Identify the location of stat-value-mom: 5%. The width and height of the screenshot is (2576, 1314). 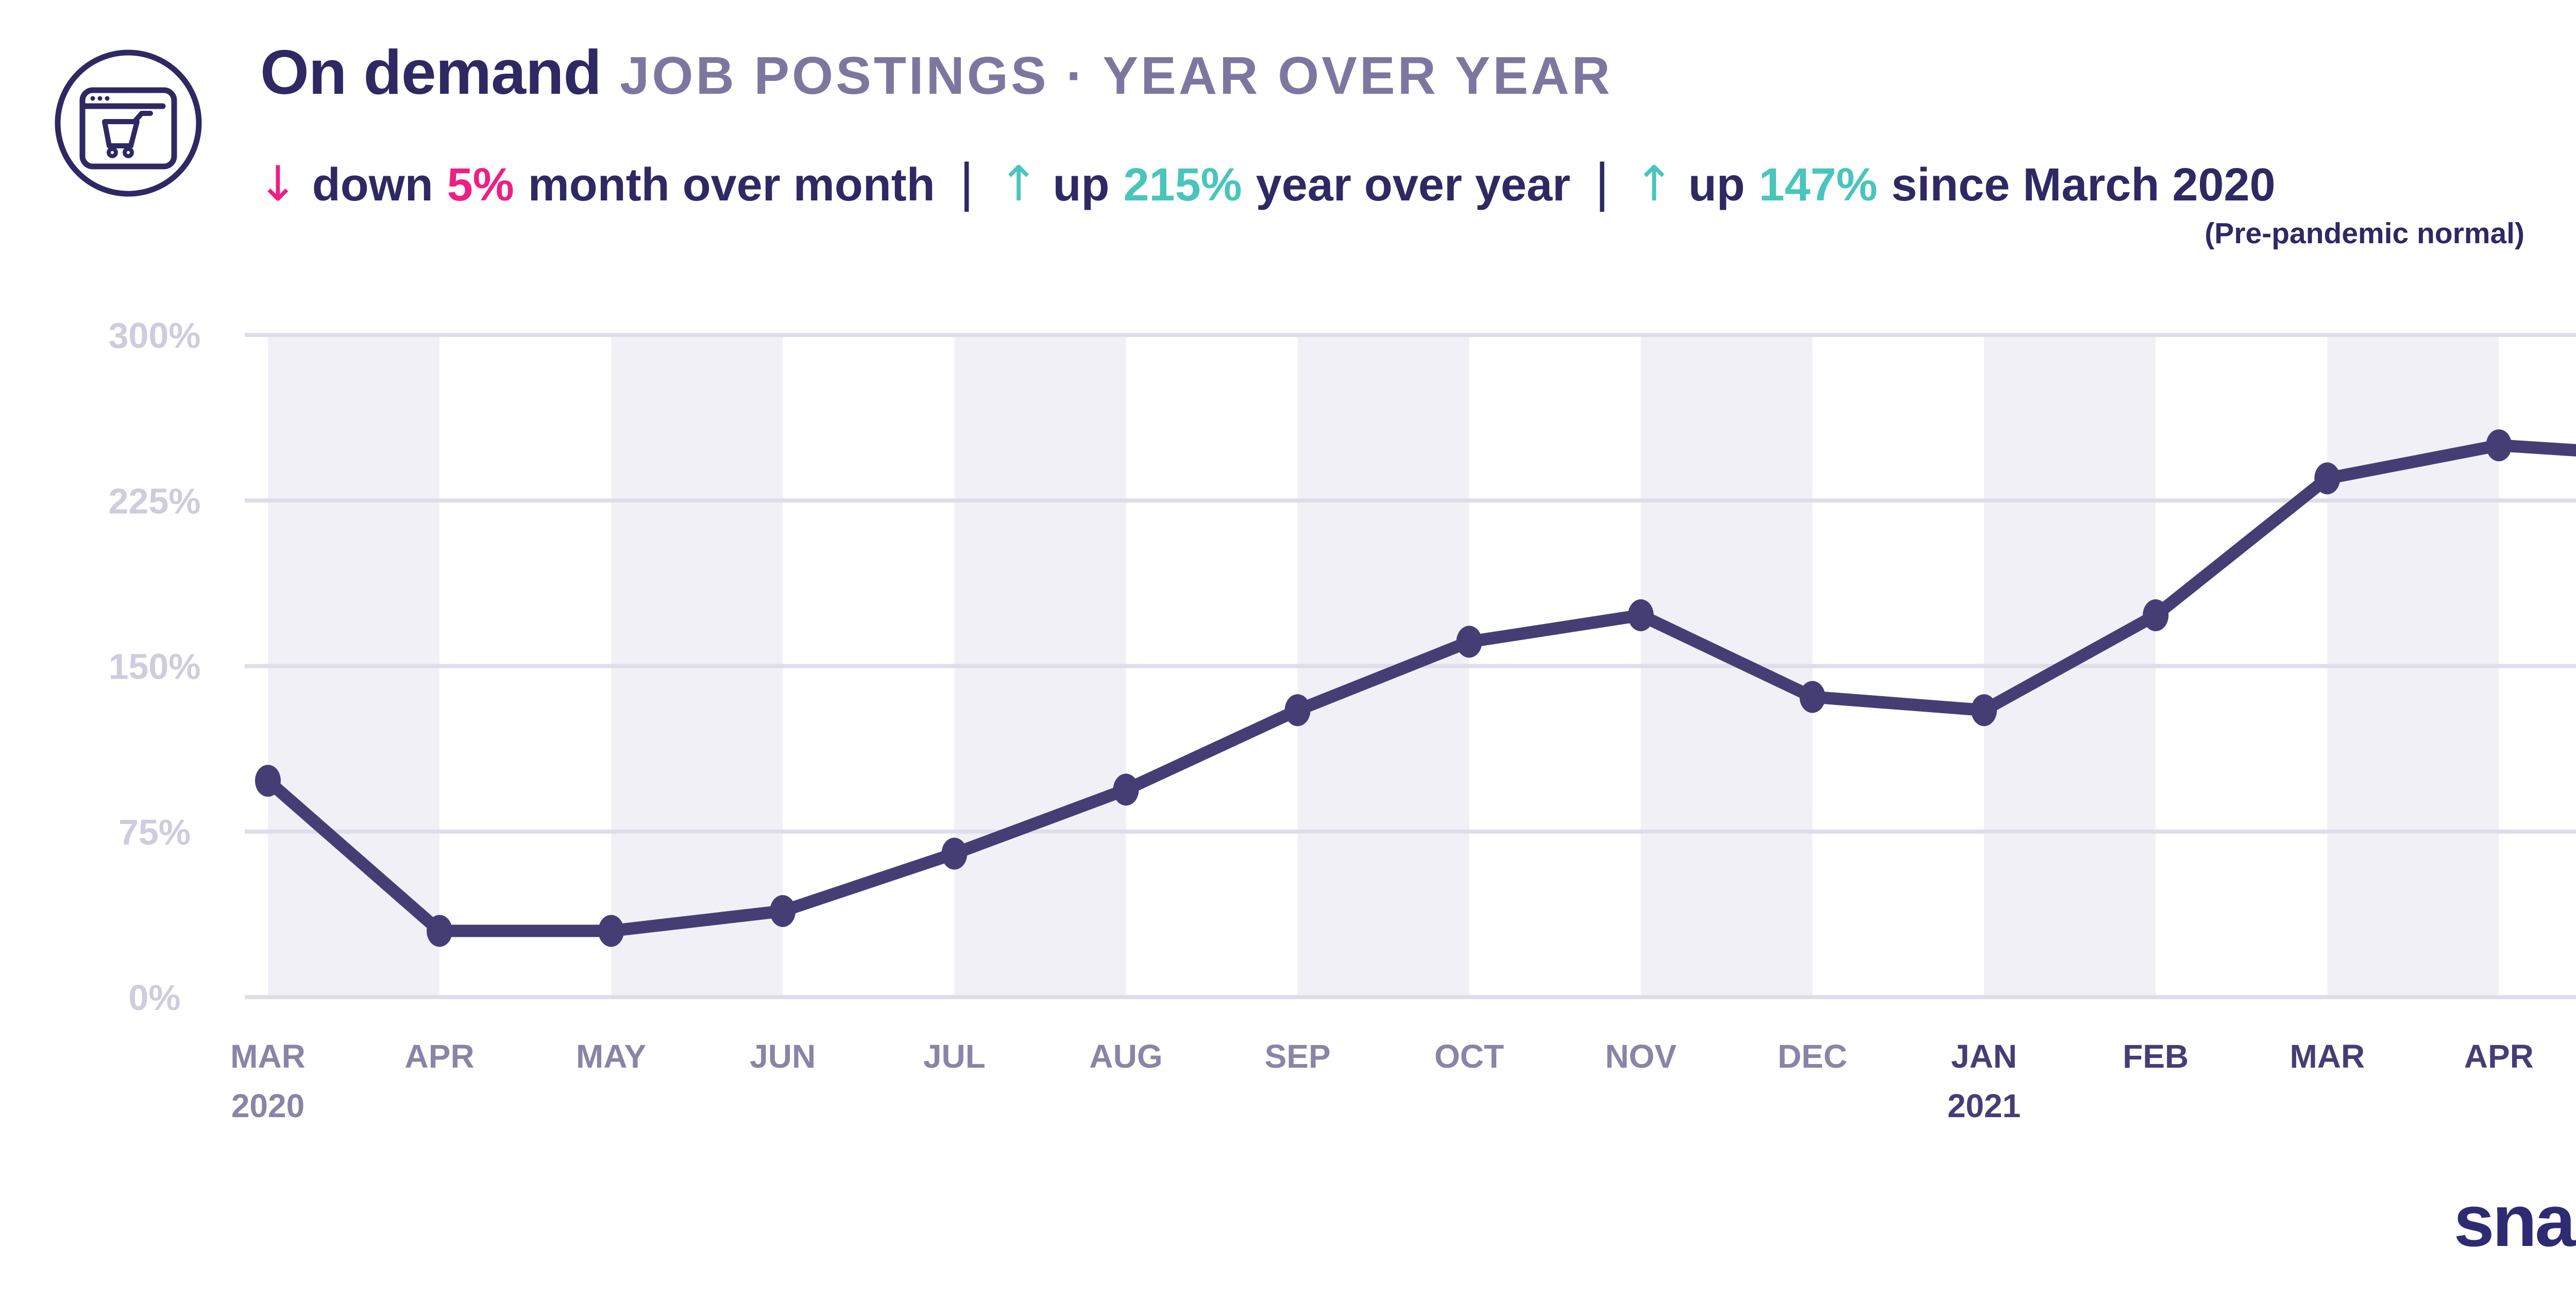
(480, 185).